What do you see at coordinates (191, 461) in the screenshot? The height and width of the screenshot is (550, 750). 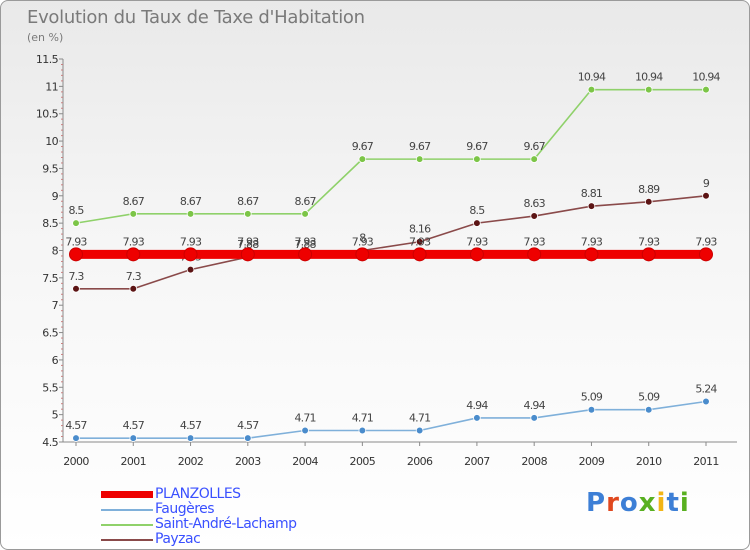 I see `x-tick-label: 2002` at bounding box center [191, 461].